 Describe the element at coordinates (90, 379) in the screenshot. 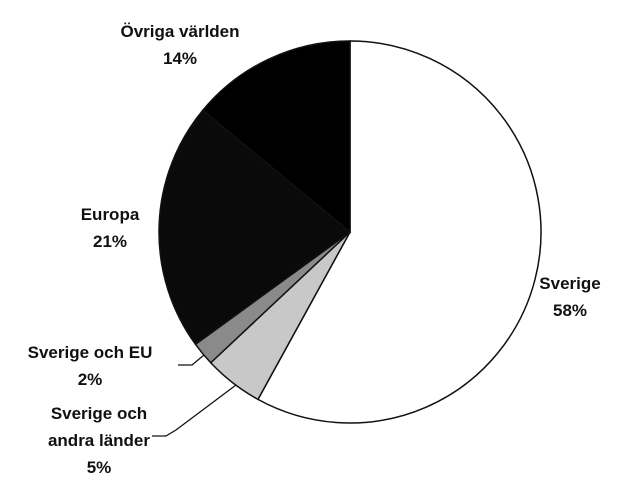

I see `value-label: 2%` at that location.